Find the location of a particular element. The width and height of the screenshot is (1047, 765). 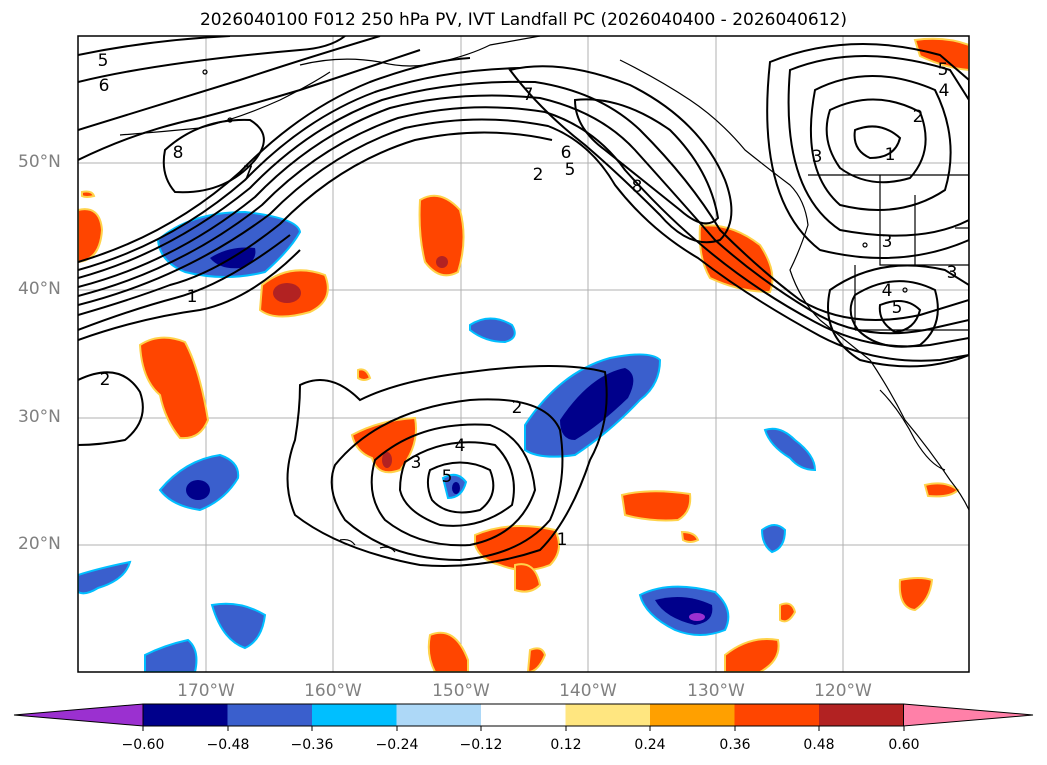

colorbar-tick-label: 0.60 is located at coordinates (904, 745).